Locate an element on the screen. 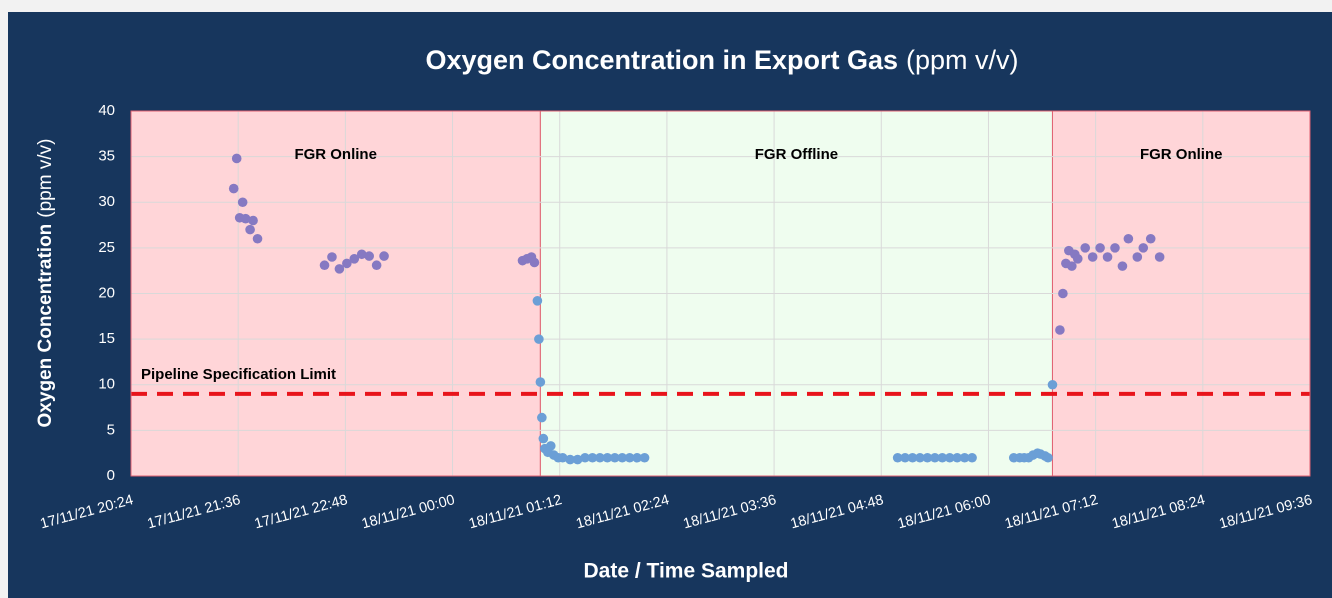 The height and width of the screenshot is (598, 1332). y-axis-label-group: Oxygen Concentration (ppm v/v) is located at coordinates (45, 283).